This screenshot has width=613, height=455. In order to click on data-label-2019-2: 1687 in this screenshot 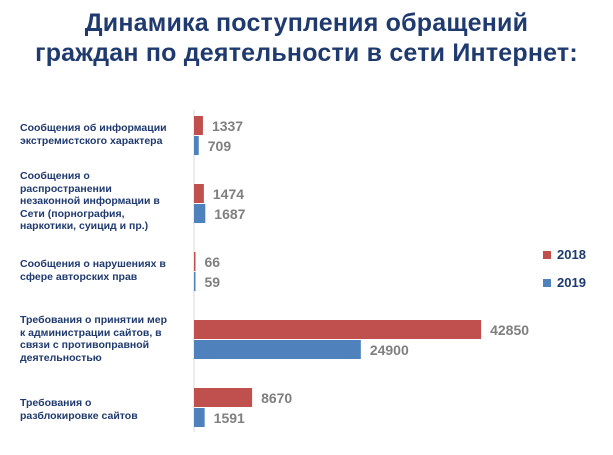, I will do `click(229, 214)`.